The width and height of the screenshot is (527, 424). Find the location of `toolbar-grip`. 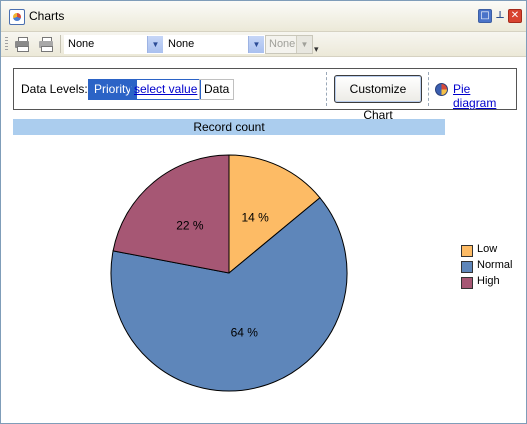

toolbar-grip is located at coordinates (6, 44).